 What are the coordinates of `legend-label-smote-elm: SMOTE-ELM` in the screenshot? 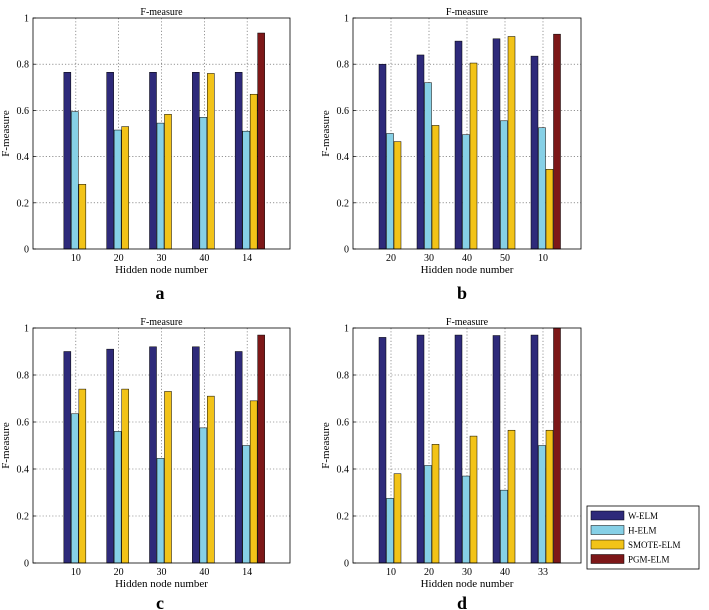 It's located at (654, 545).